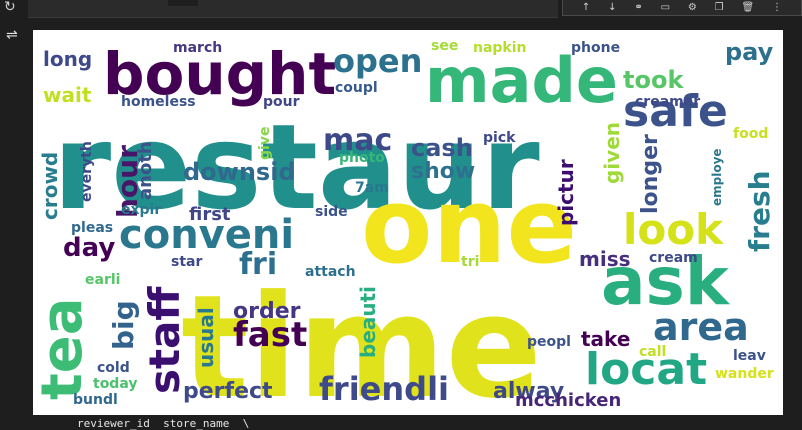 This screenshot has height=430, width=802. I want to click on word-bundl: bundl, so click(95, 400).